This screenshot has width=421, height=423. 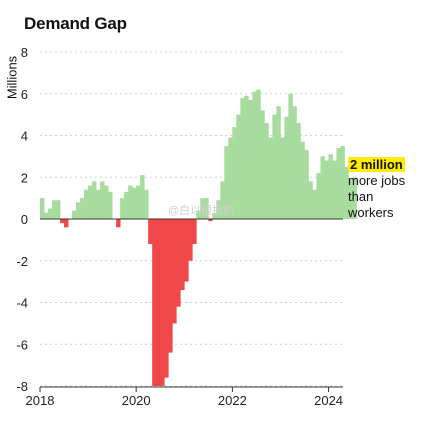 What do you see at coordinates (22, 303) in the screenshot?
I see `y-tick-label: -4` at bounding box center [22, 303].